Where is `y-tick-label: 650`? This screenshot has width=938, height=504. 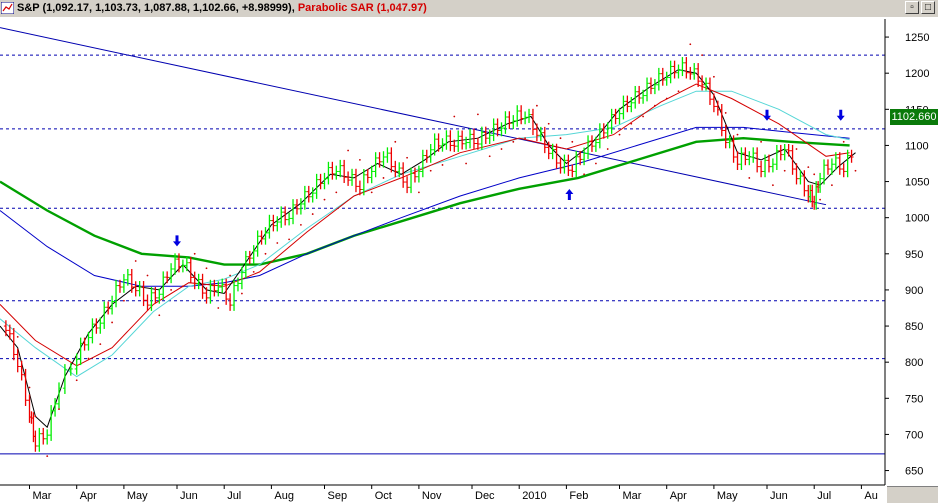 y-tick-label: 650 is located at coordinates (914, 472).